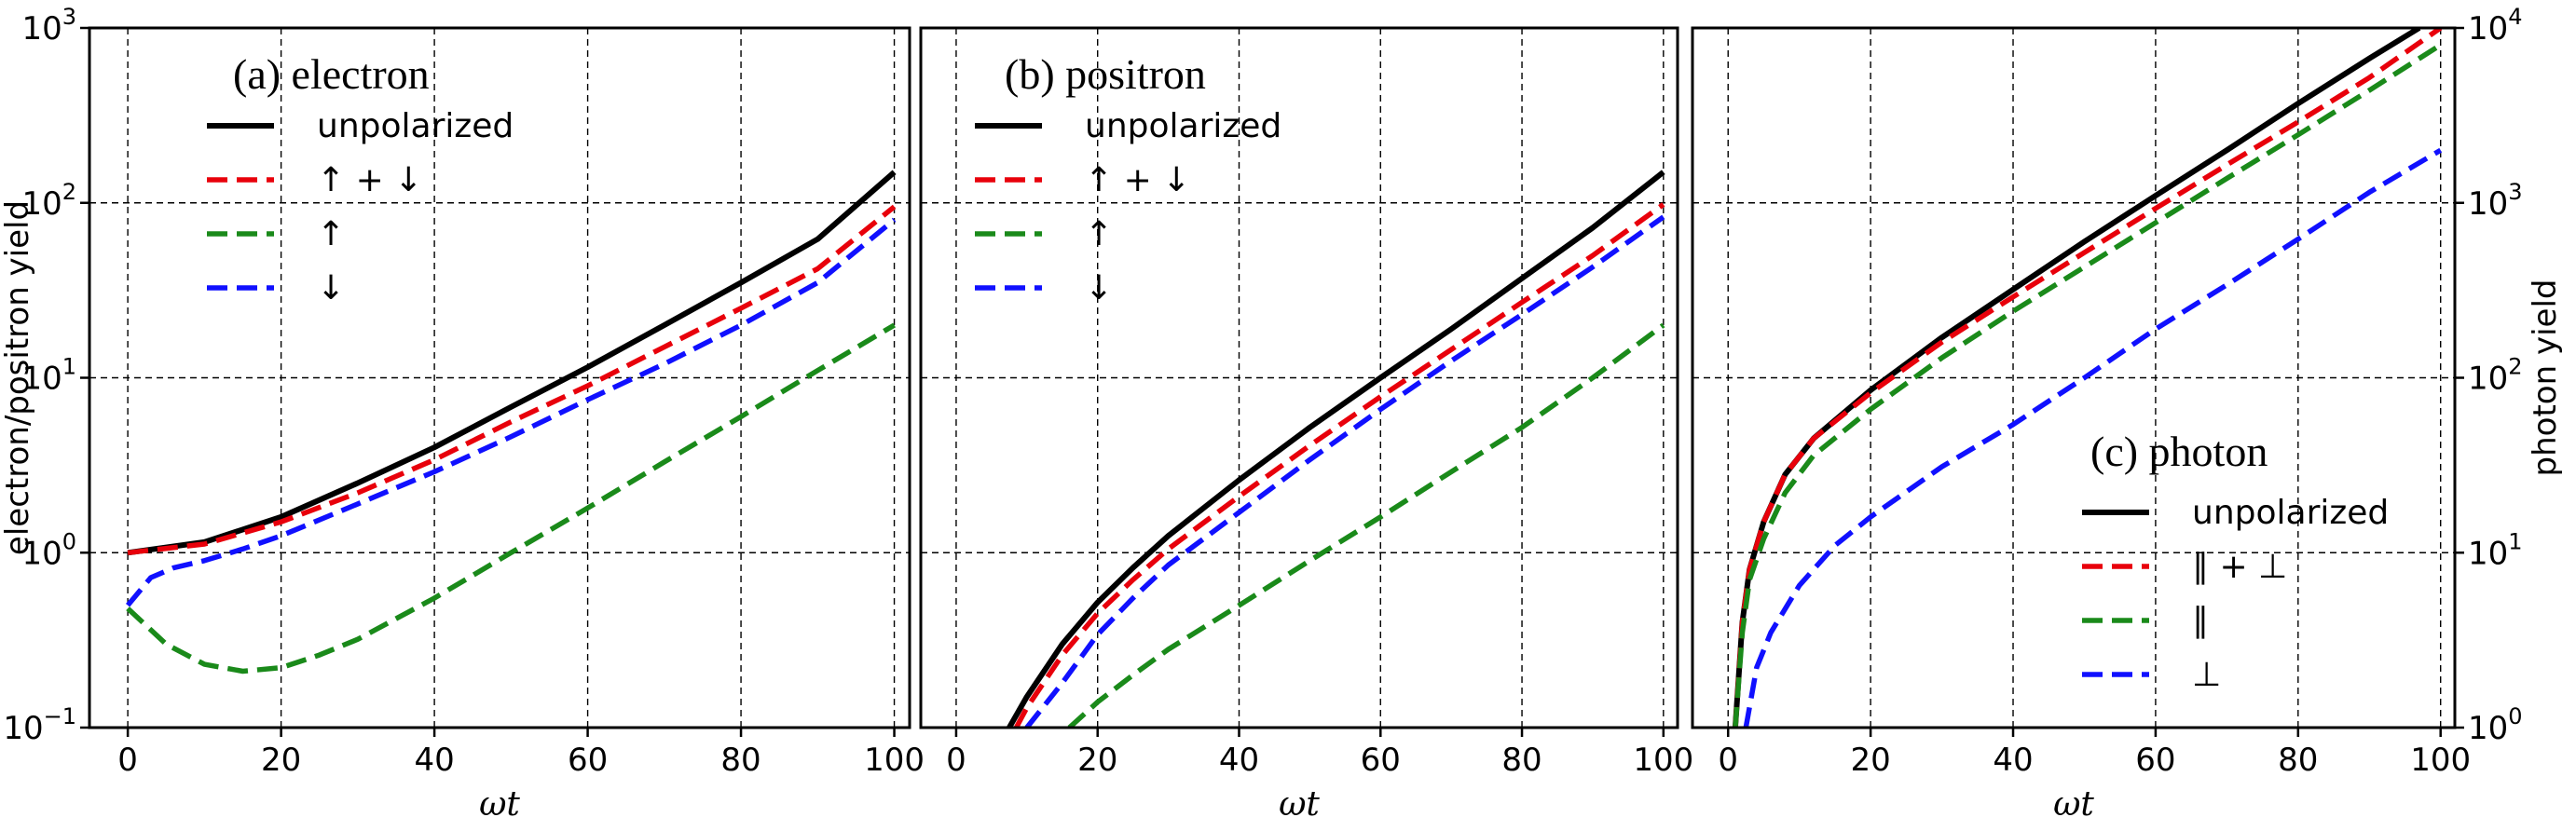 The height and width of the screenshot is (831, 2576). I want to click on panel-title: (b) positron, so click(1105, 74).